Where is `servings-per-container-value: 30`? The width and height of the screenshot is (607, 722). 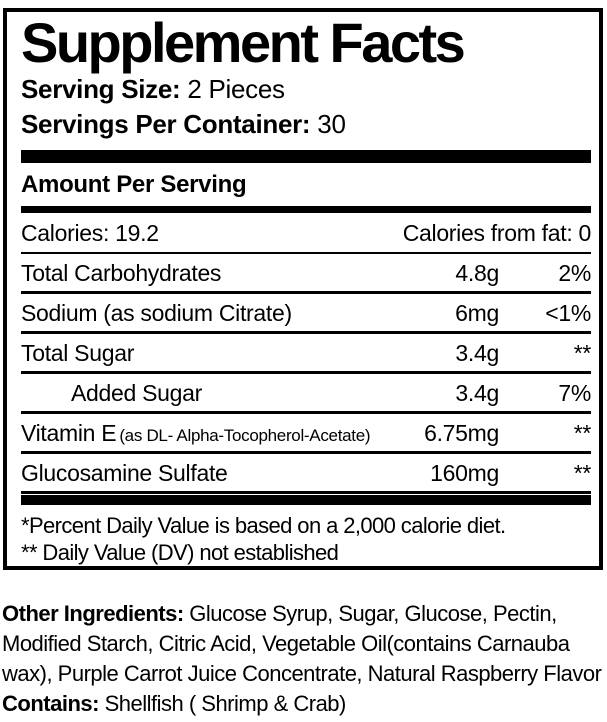 servings-per-container-value: 30 is located at coordinates (331, 123).